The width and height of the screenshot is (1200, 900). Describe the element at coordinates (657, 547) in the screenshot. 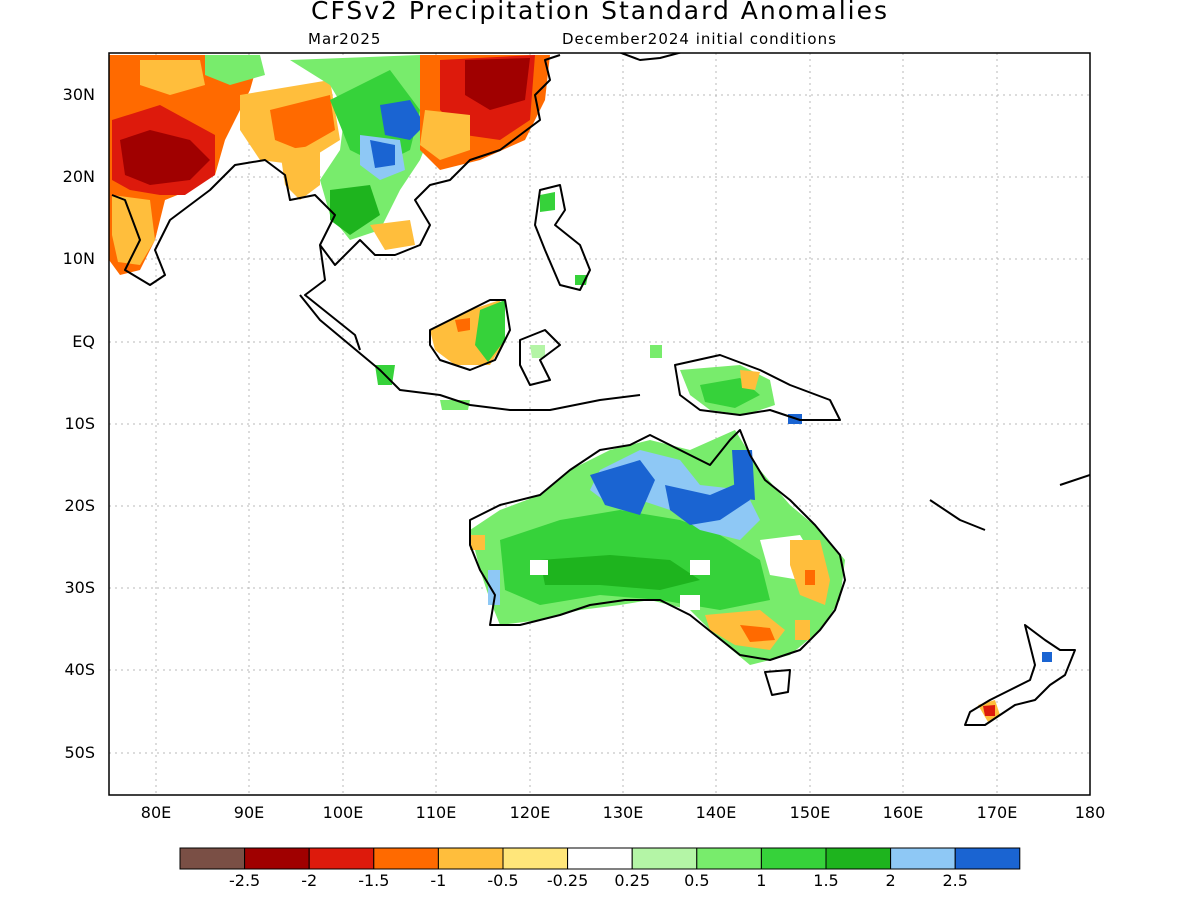

I see `australia-anomaly-field` at that location.